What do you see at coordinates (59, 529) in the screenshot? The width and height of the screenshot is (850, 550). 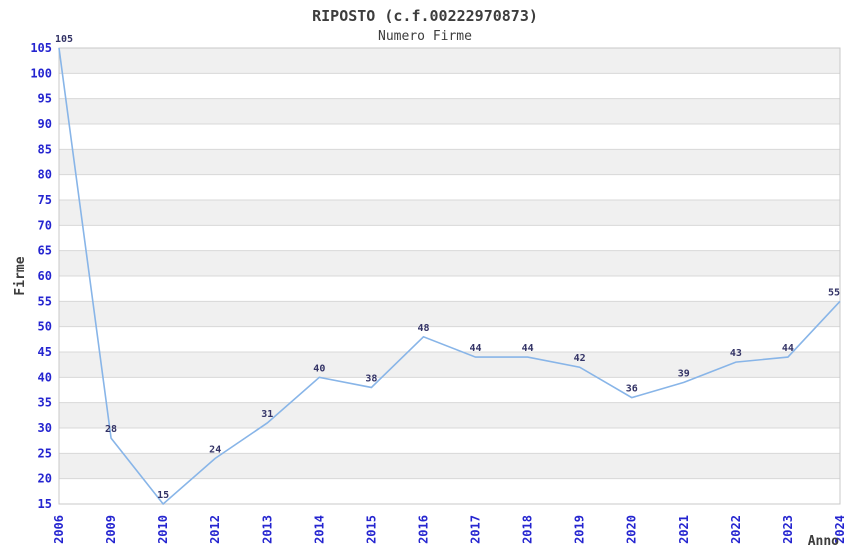 I see `x-tick-label: 2006` at bounding box center [59, 529].